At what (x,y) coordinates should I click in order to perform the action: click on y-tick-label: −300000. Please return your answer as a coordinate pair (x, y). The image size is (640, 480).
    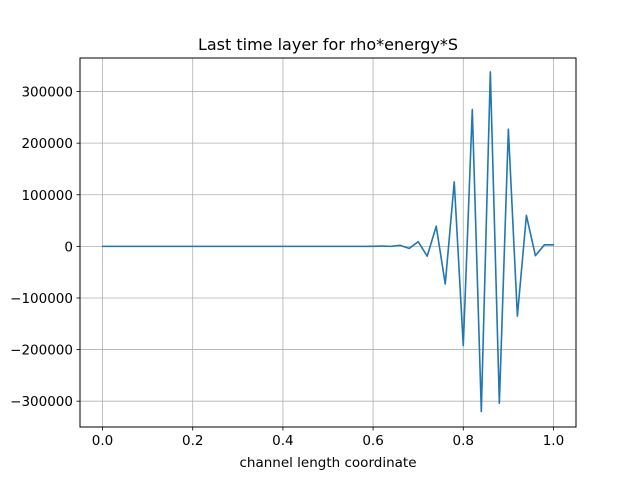
    Looking at the image, I should click on (41, 402).